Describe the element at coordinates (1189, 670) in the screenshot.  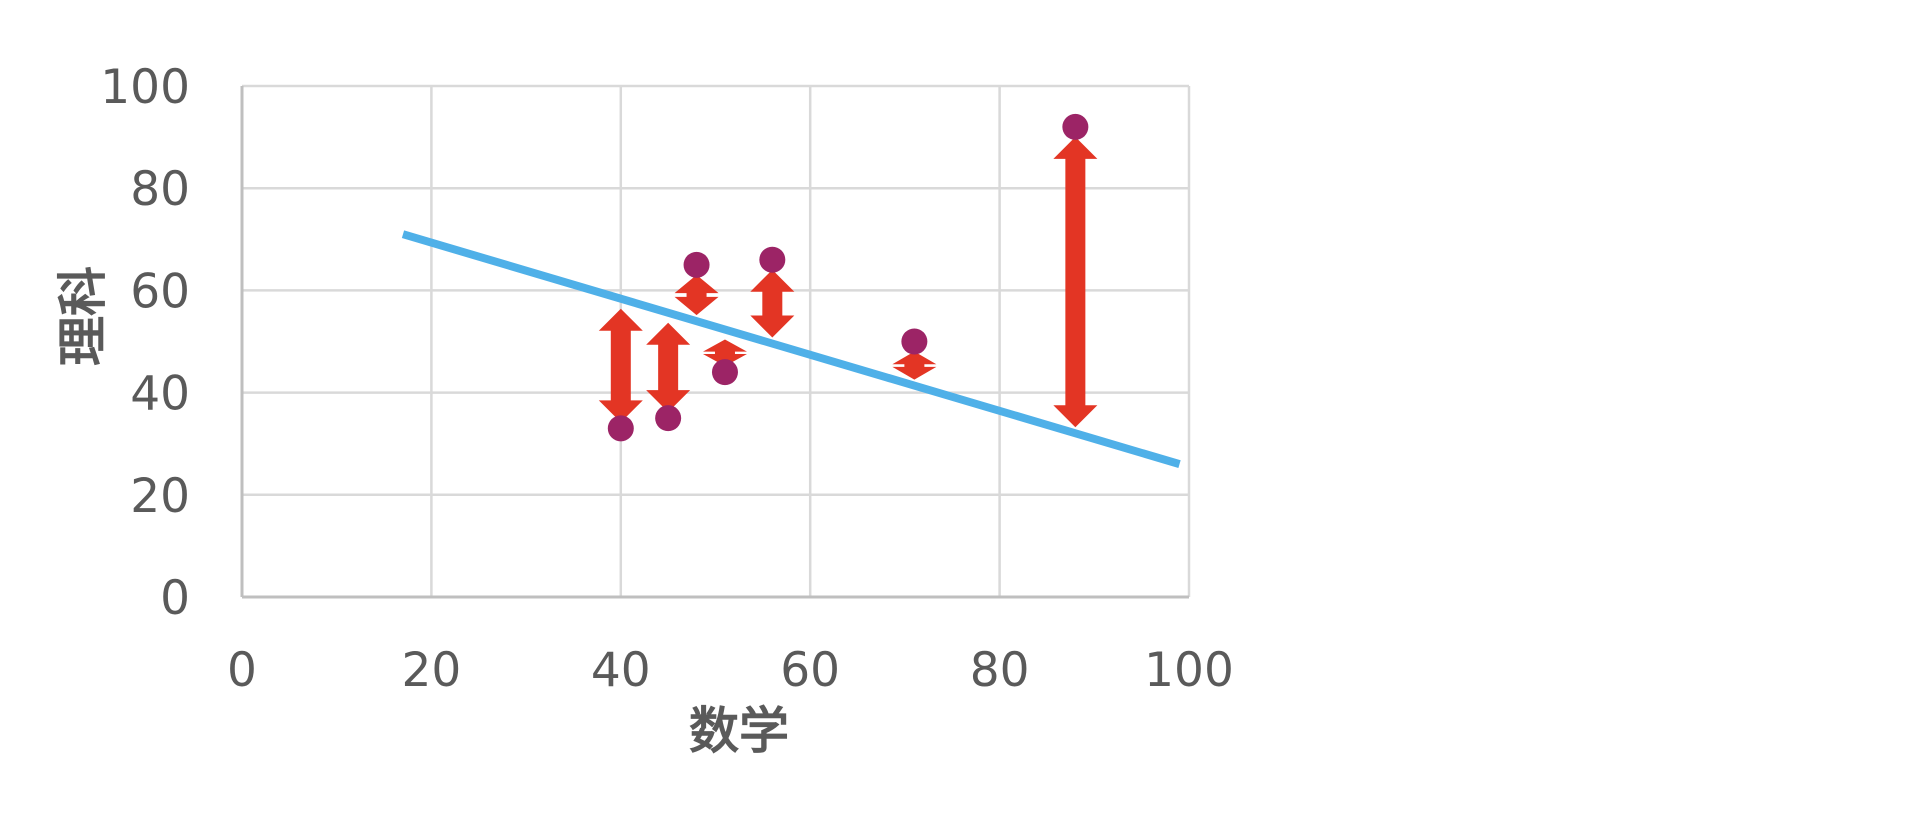
I see `x-tick-label: 100` at that location.